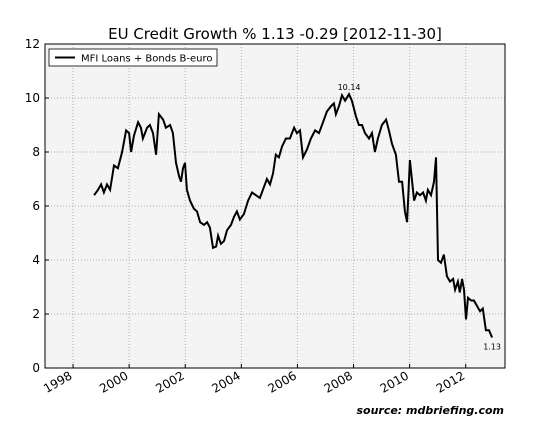  I want to click on x-tick-label: 2010, so click(394, 381).